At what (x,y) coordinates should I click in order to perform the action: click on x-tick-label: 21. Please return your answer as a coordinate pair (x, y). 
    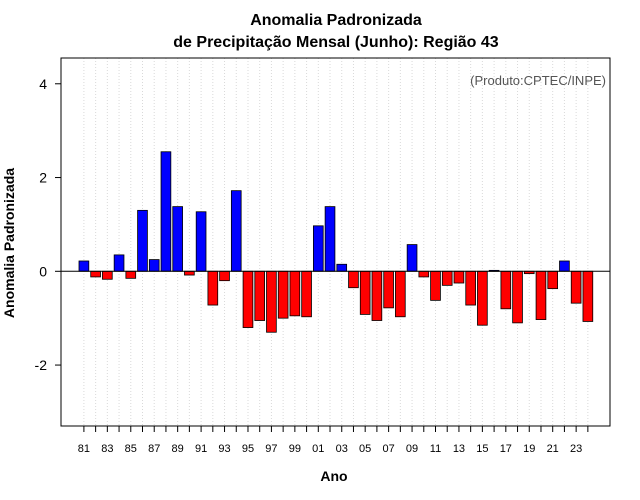
    Looking at the image, I should click on (553, 449).